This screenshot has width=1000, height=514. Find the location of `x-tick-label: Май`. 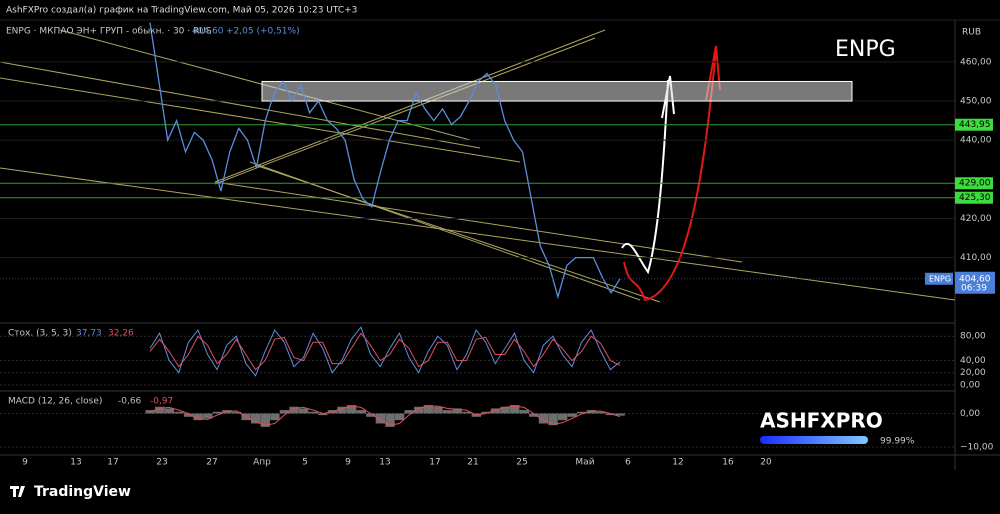

x-tick-label: Май is located at coordinates (584, 463).